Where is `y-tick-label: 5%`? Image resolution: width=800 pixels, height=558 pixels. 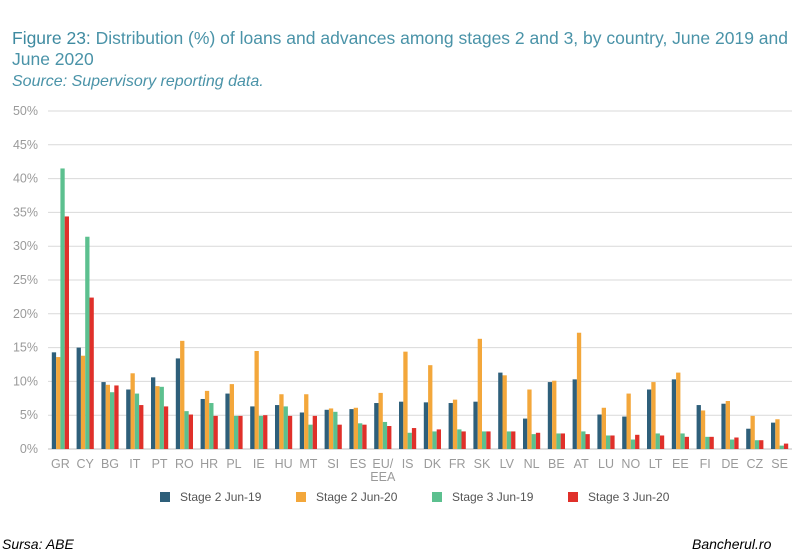 y-tick-label: 5% is located at coordinates (29, 415).